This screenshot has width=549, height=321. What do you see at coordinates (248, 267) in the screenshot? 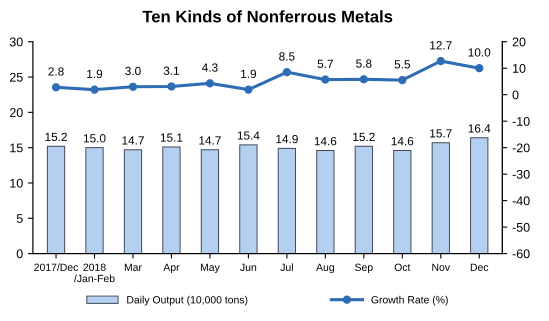
I see `x-tick-label: Jun` at bounding box center [248, 267].